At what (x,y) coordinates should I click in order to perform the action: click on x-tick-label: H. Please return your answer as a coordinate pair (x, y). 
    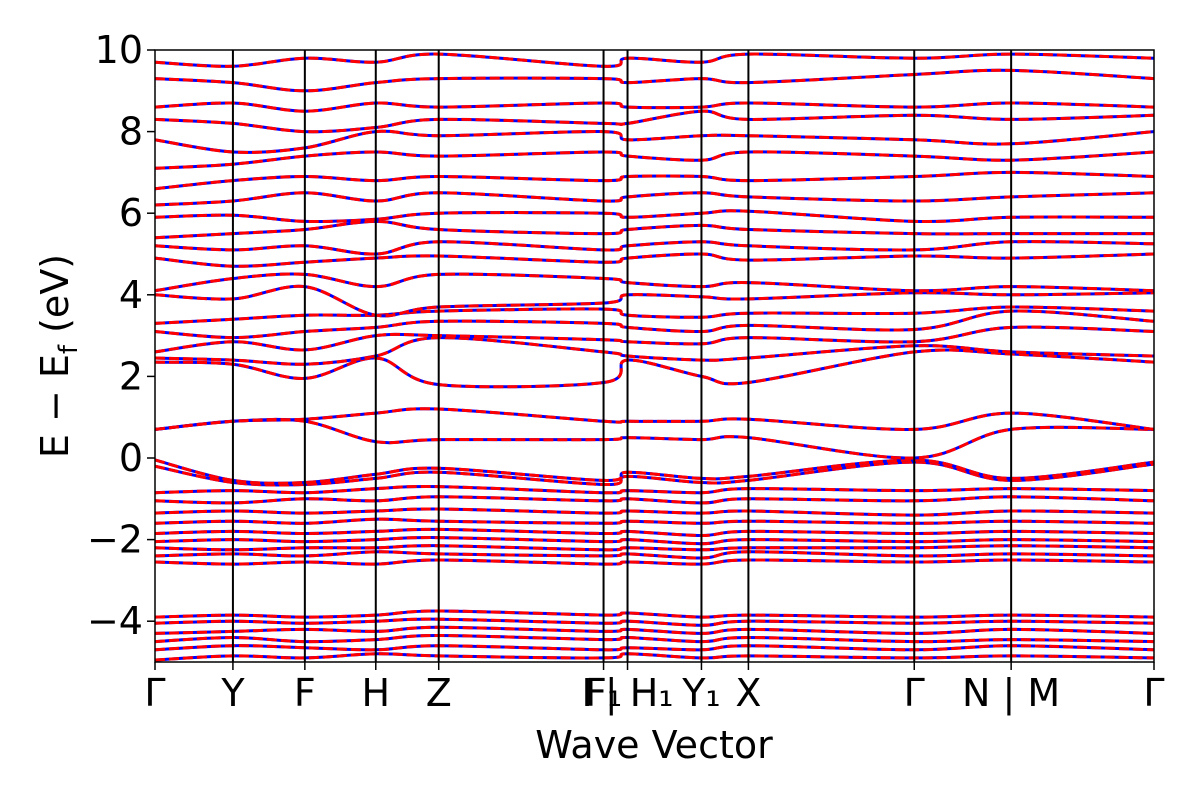
    Looking at the image, I should click on (375, 693).